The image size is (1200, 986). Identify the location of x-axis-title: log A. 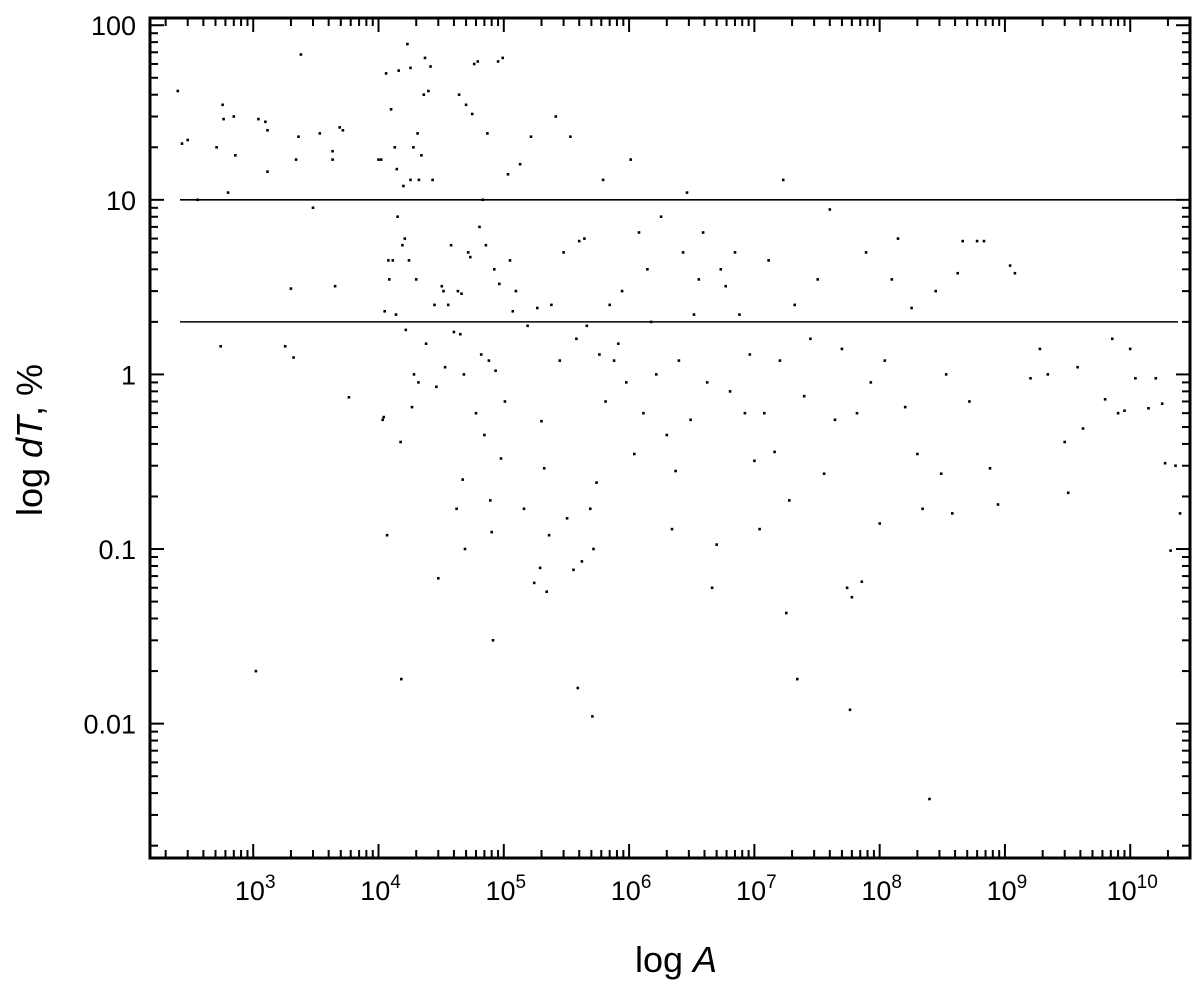
(676, 959).